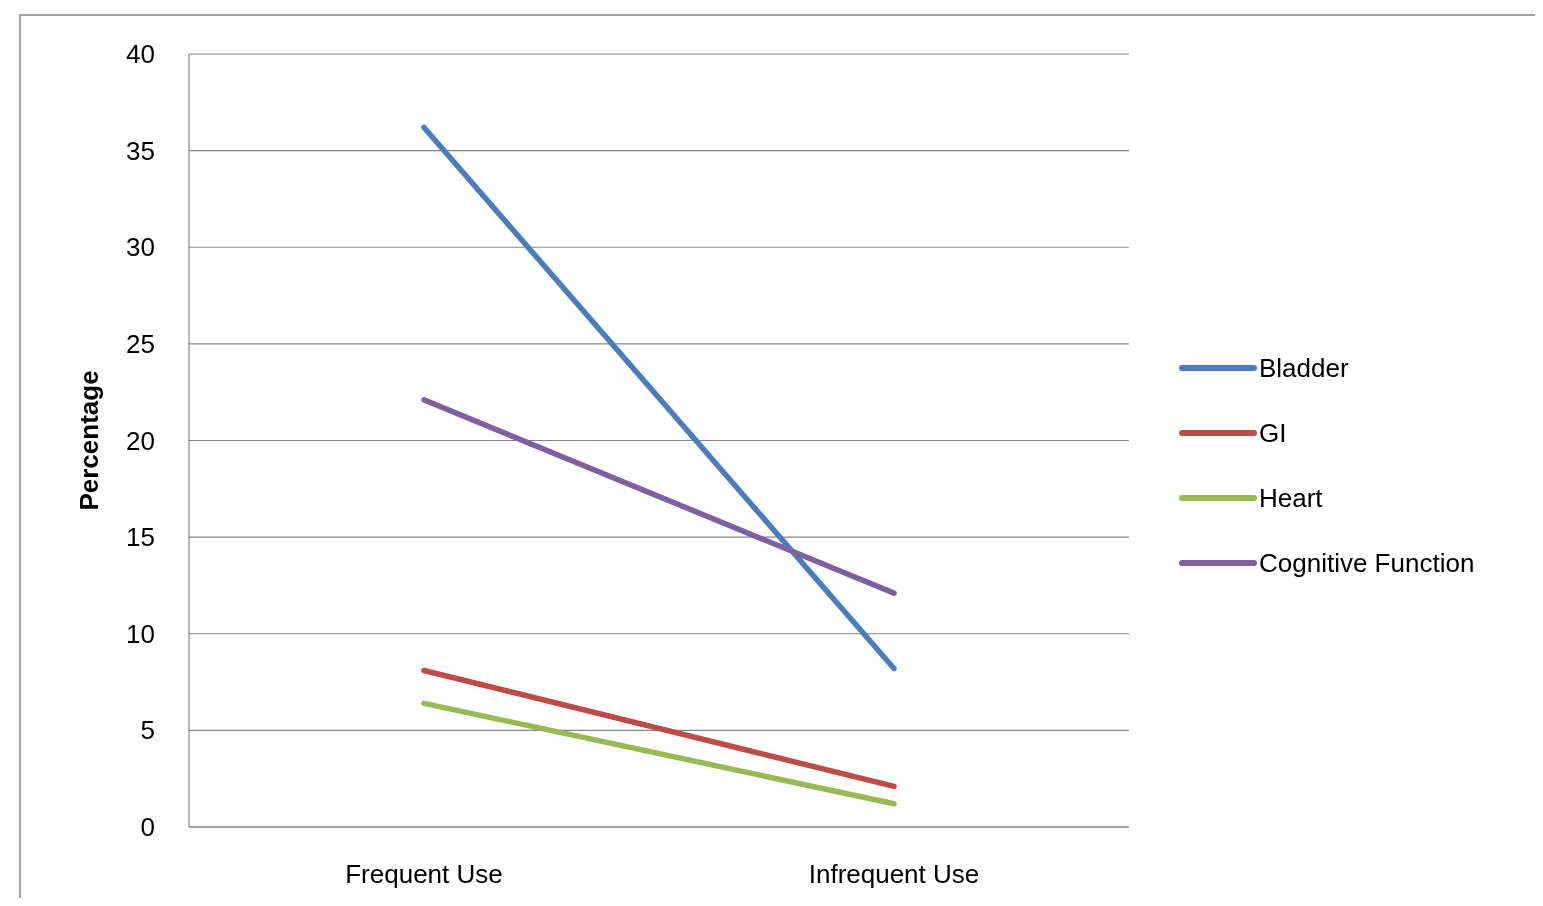  Describe the element at coordinates (140, 54) in the screenshot. I see `y-tick-label: 40` at that location.